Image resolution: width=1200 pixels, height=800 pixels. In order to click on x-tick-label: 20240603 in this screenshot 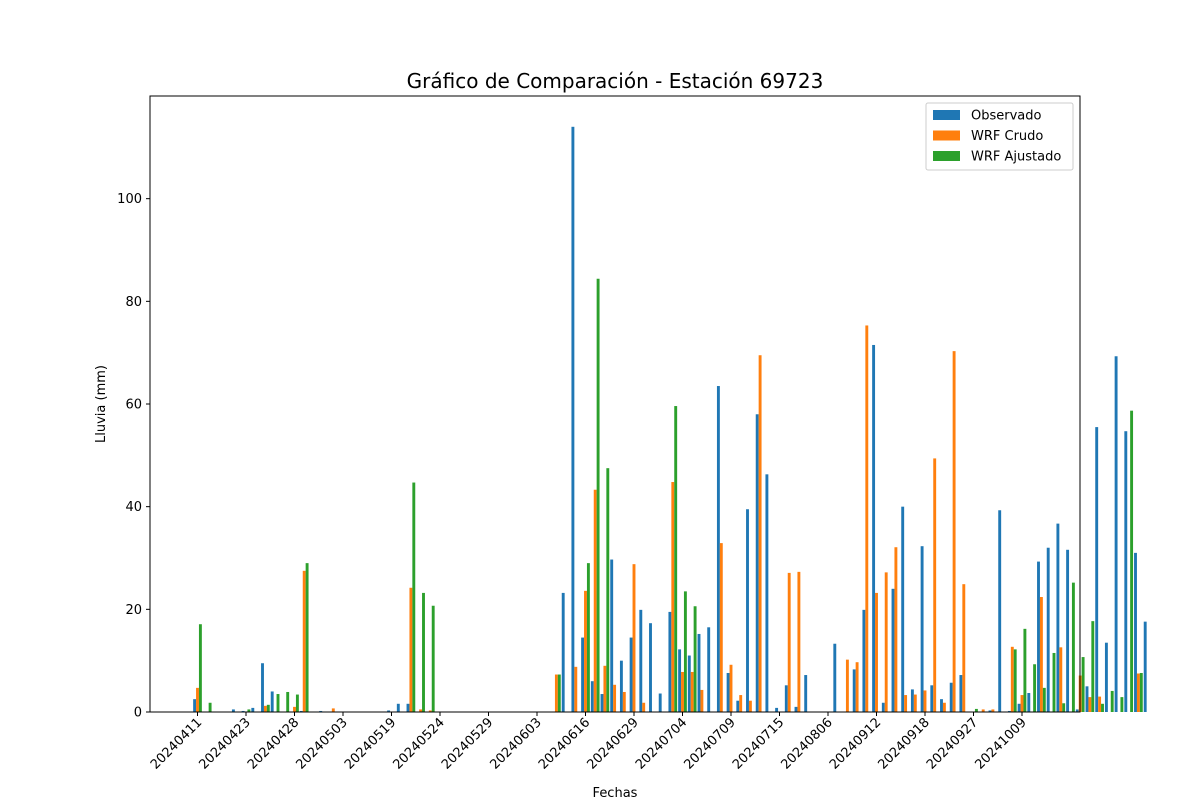, I will do `click(515, 743)`.